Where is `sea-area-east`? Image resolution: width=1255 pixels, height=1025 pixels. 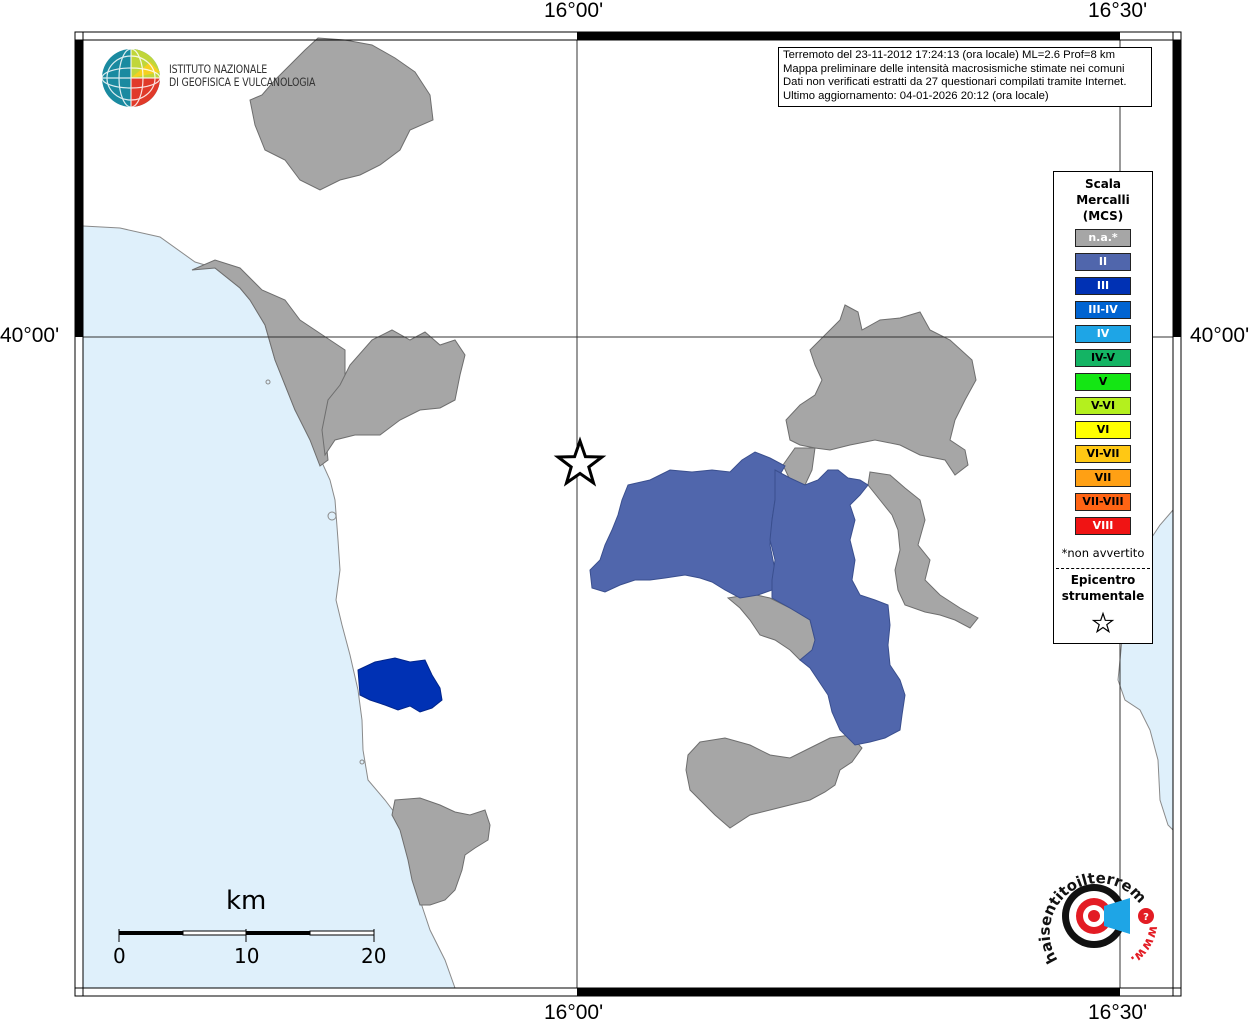 sea-area-east is located at coordinates (1145, 670).